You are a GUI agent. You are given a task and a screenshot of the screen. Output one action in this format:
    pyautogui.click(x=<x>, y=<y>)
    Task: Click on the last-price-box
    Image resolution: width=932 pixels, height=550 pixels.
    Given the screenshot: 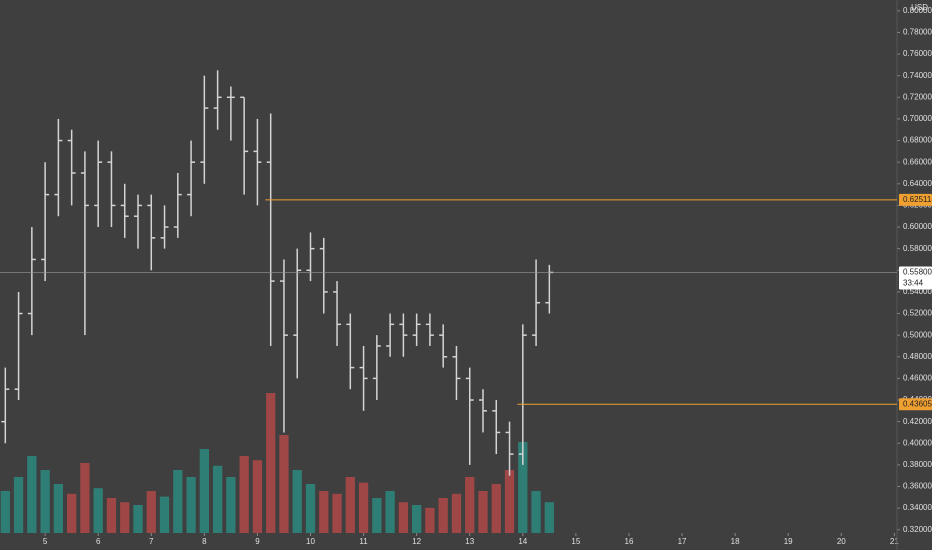 What is the action you would take?
    pyautogui.click(x=915, y=278)
    